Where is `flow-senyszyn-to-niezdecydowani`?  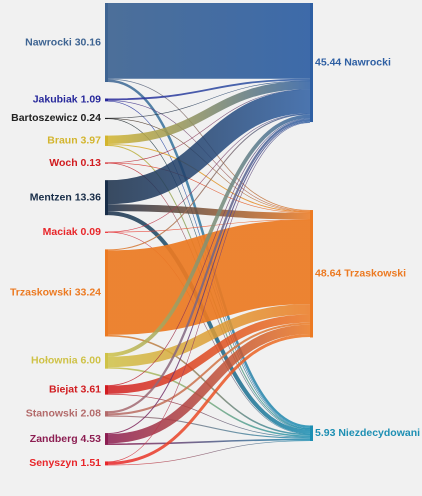
flow-senyszyn-to-niezdecydowani is located at coordinates (209, 453).